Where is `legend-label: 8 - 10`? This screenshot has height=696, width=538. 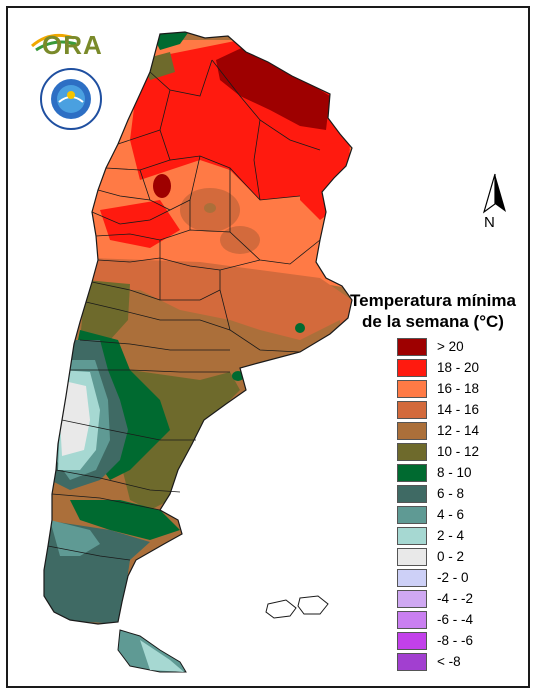 legend-label: 8 - 10 is located at coordinates (454, 472).